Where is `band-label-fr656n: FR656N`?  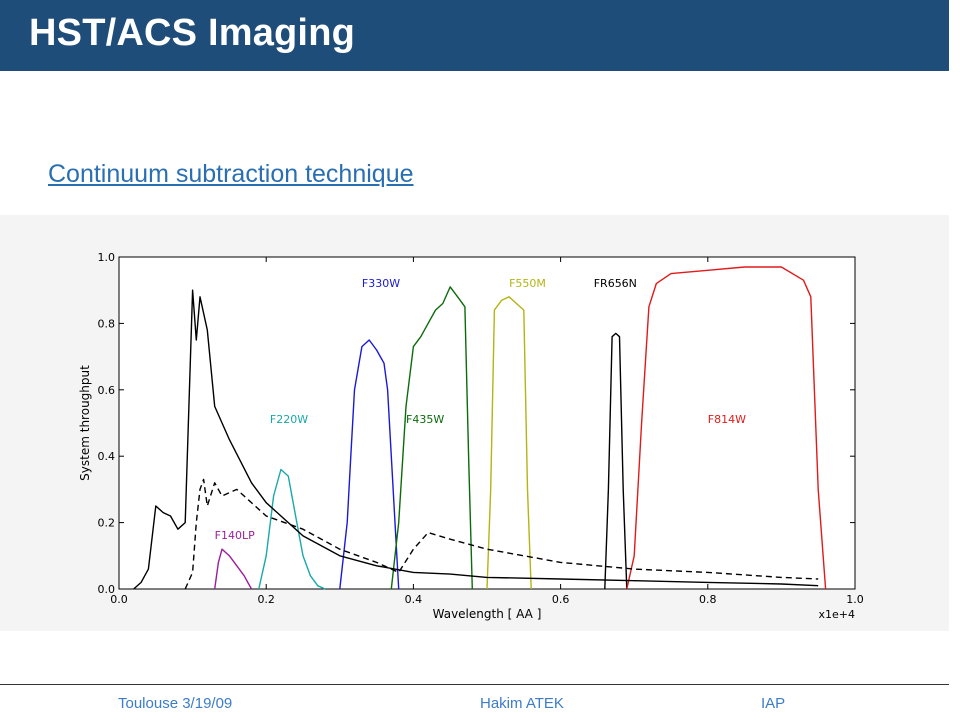
band-label-fr656n: FR656N is located at coordinates (615, 283).